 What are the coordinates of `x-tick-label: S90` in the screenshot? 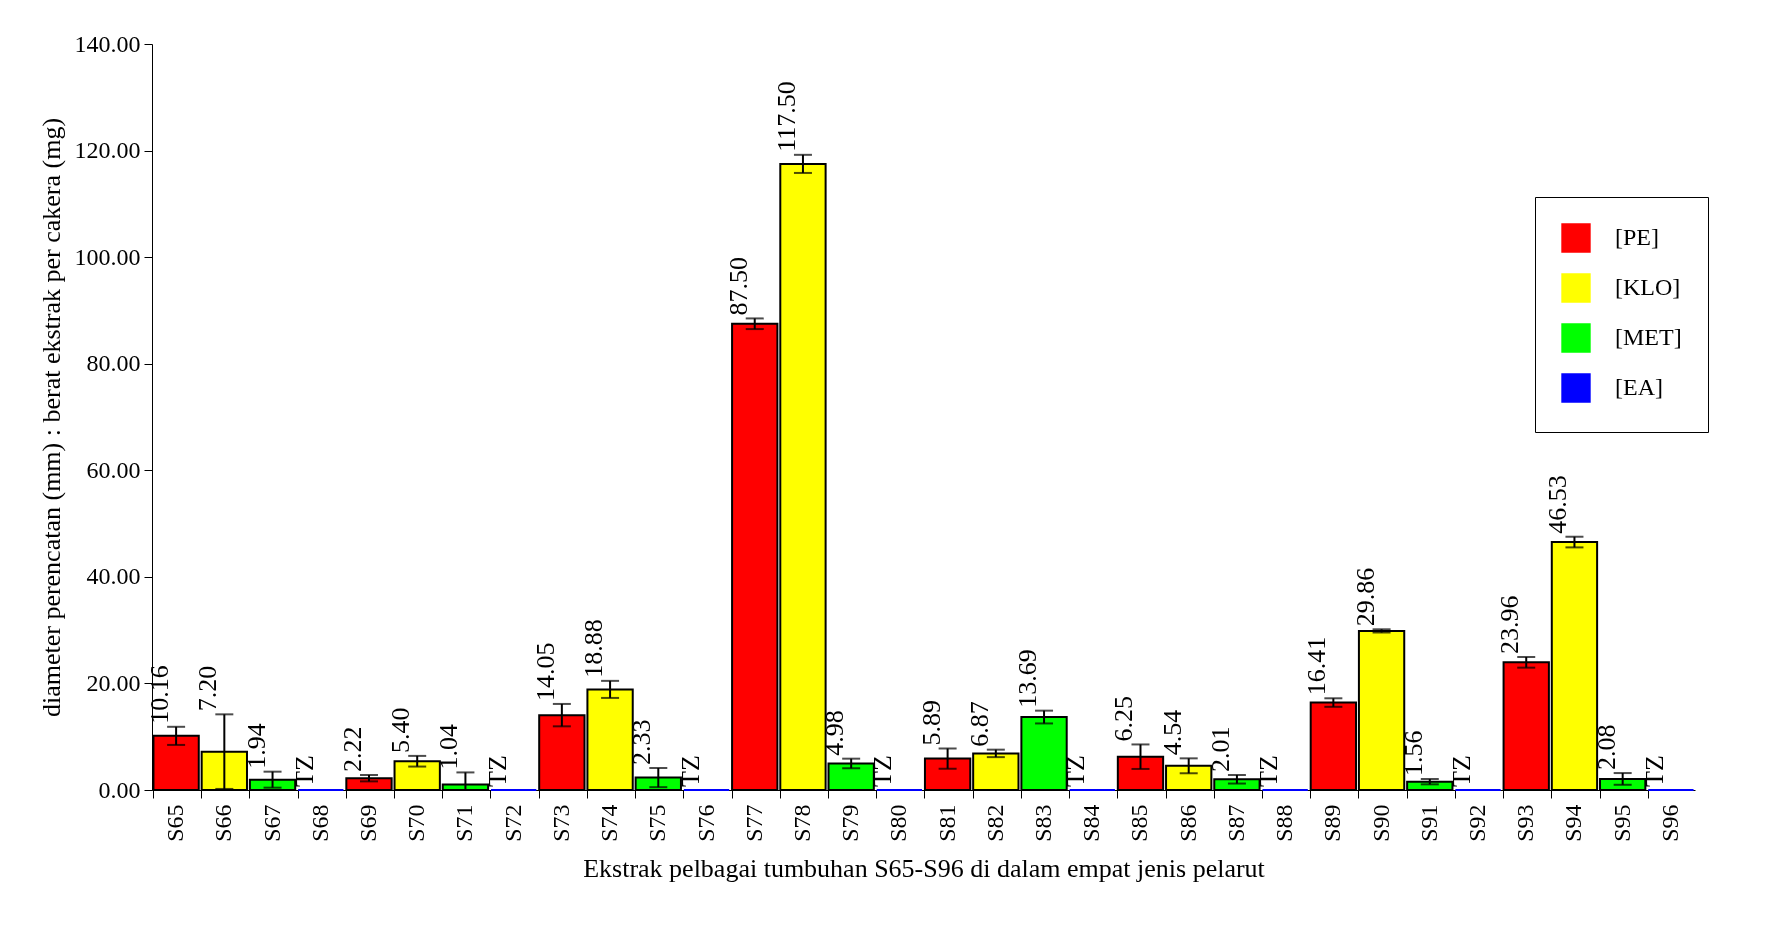 It's located at (1380, 823).